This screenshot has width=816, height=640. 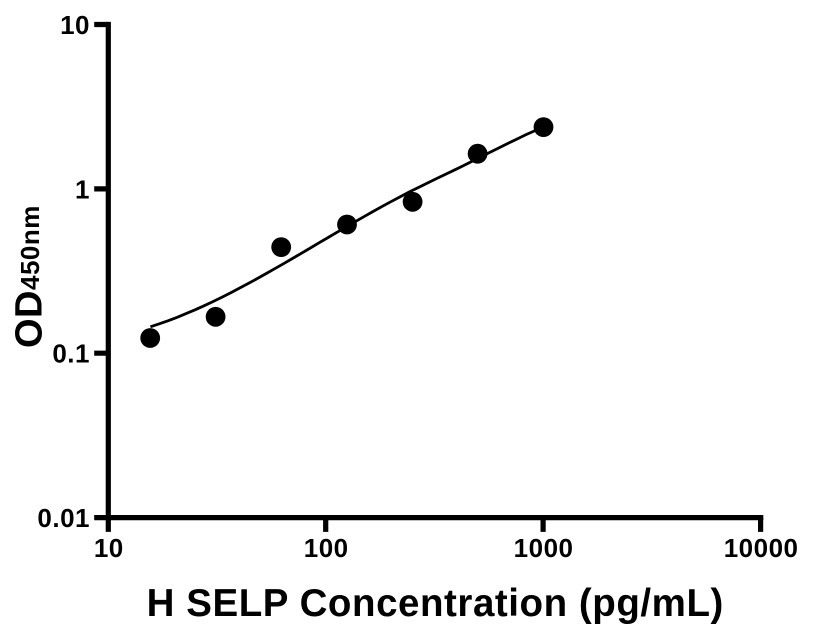 I want to click on svg-text: 1000, so click(x=544, y=548).